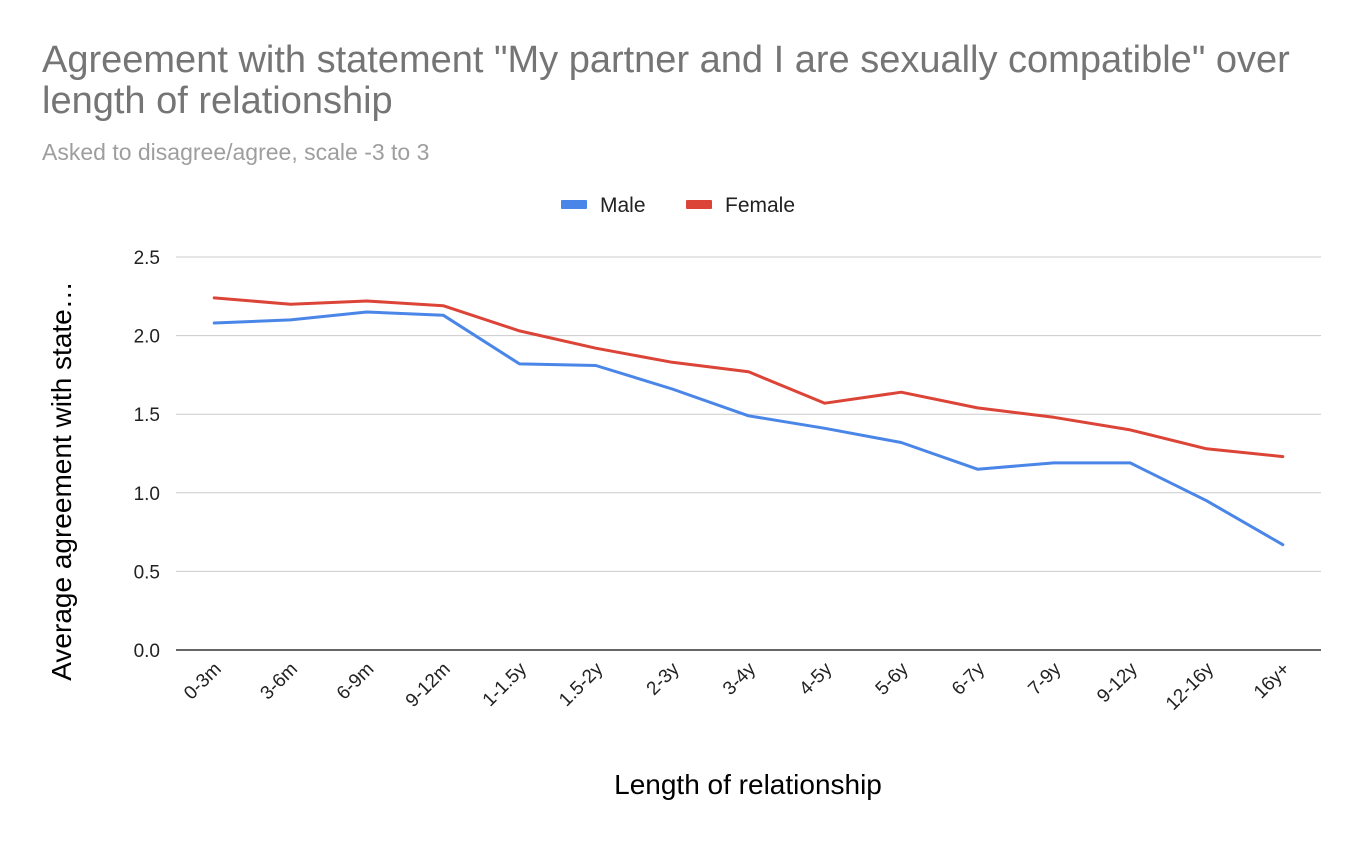  I want to click on y-tick-label: 0.0, so click(147, 651).